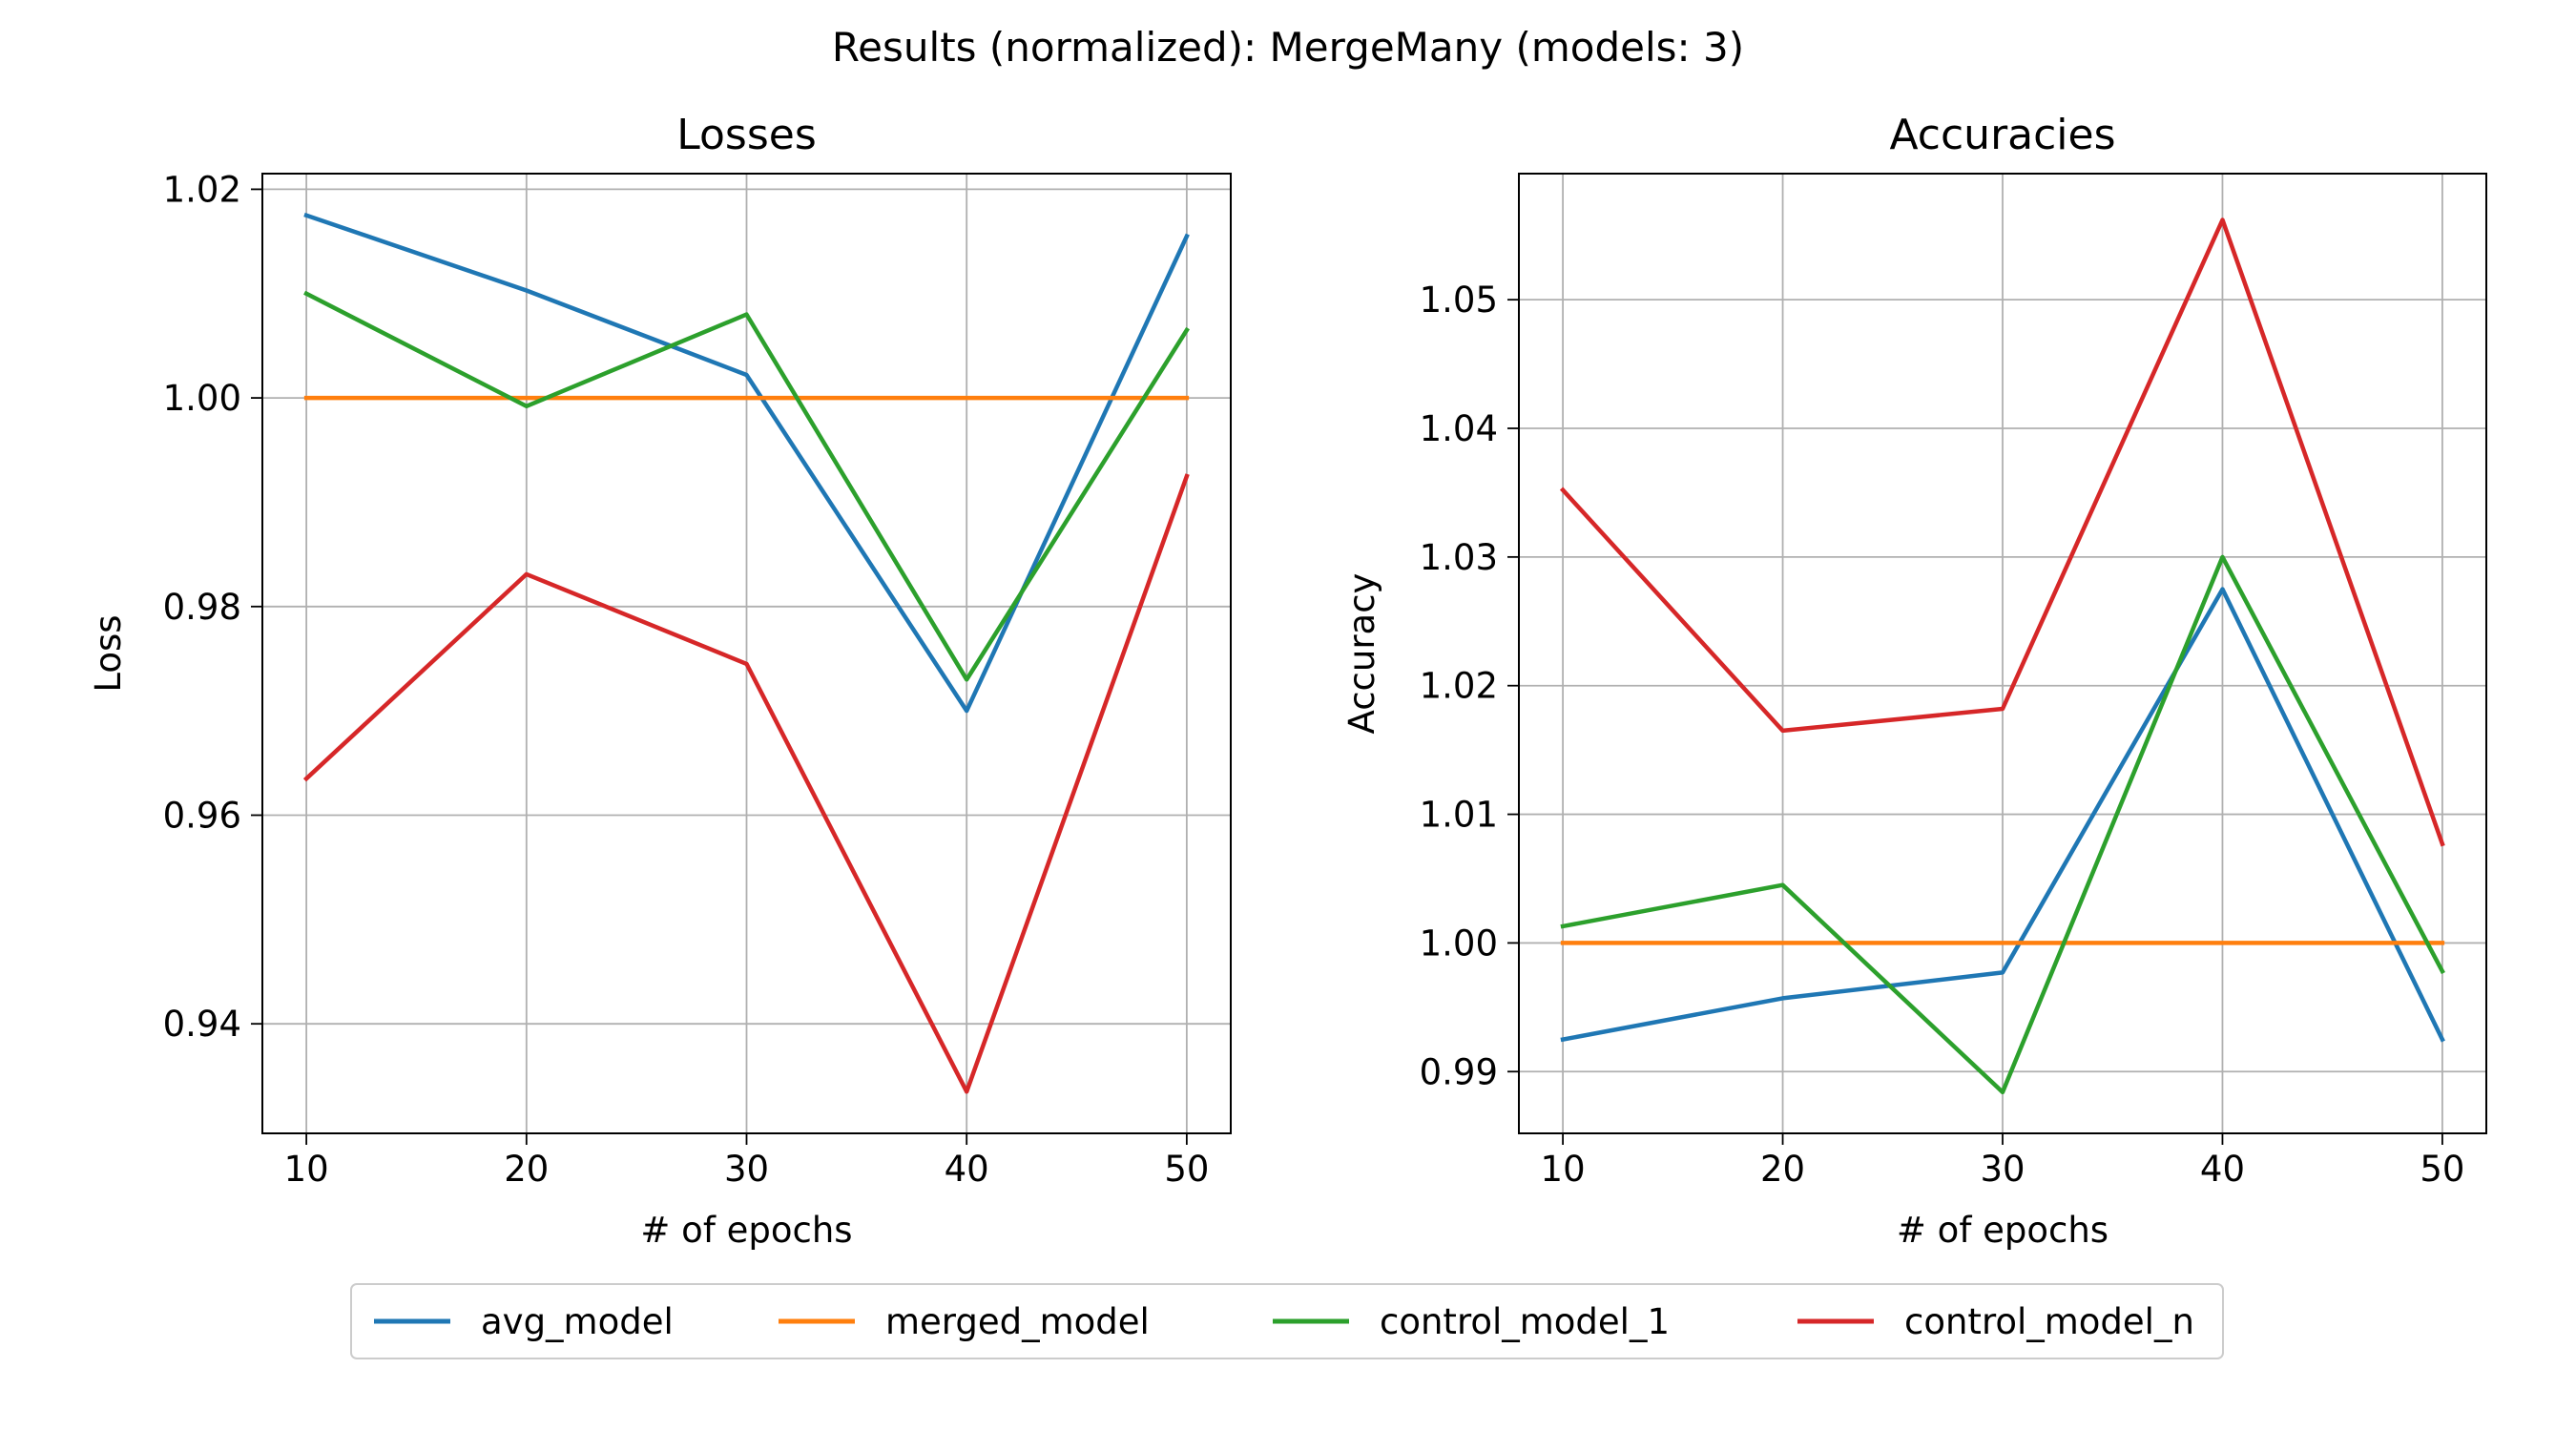  What do you see at coordinates (2222, 1169) in the screenshot?
I see `accuracies-xtick-label-40: 40` at bounding box center [2222, 1169].